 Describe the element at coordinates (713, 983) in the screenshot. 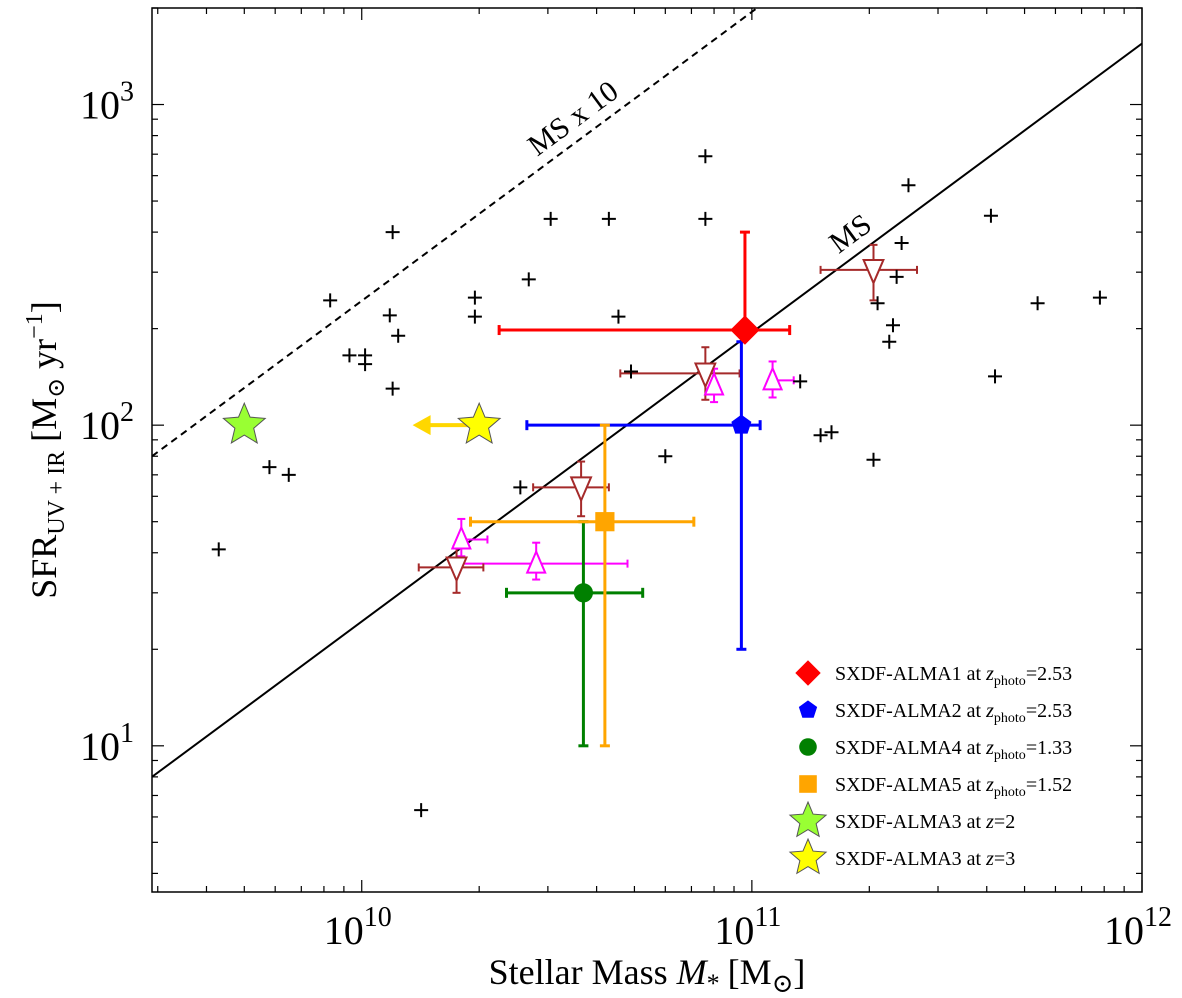

I see `x-axis-label-var-sub: *` at that location.